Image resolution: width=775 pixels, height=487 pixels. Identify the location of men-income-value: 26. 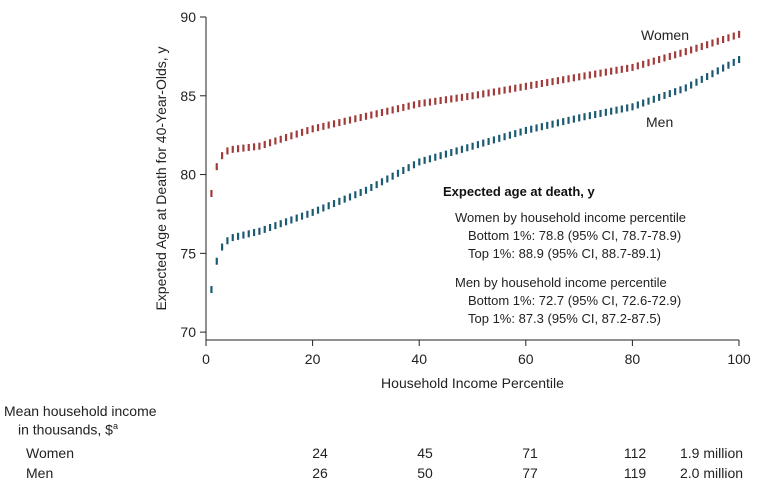
(320, 473).